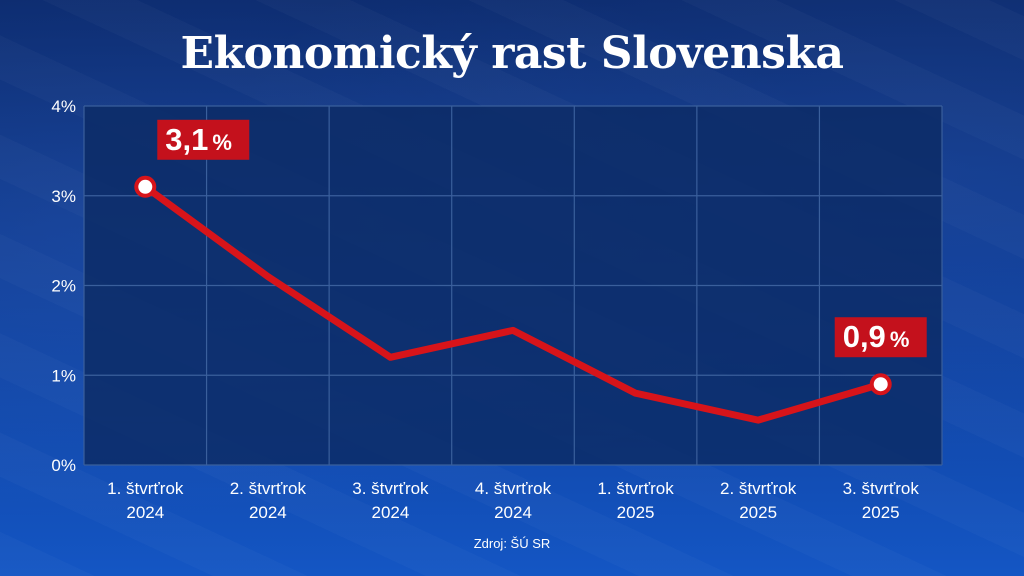 This screenshot has width=1024, height=576. Describe the element at coordinates (881, 500) in the screenshot. I see `x-tick-label: 3. štvrťrok 2025` at that location.